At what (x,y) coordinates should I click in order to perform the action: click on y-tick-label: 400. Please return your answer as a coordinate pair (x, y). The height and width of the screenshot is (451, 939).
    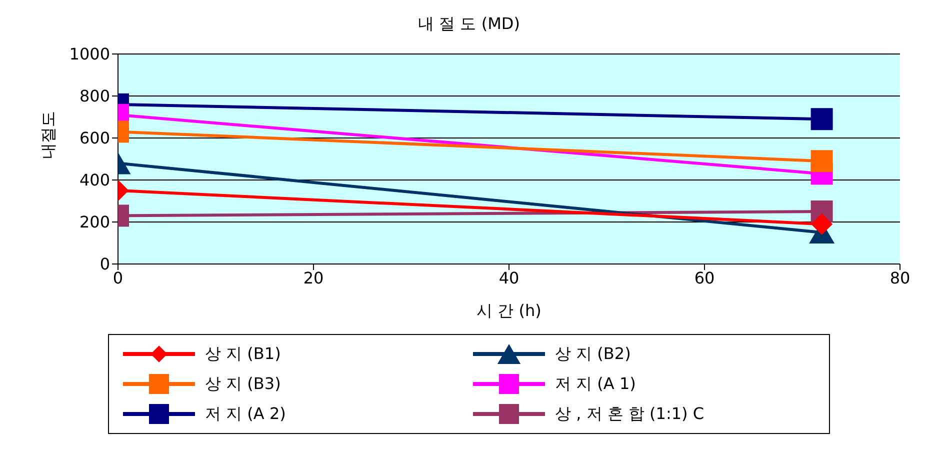
    Looking at the image, I should click on (94, 180).